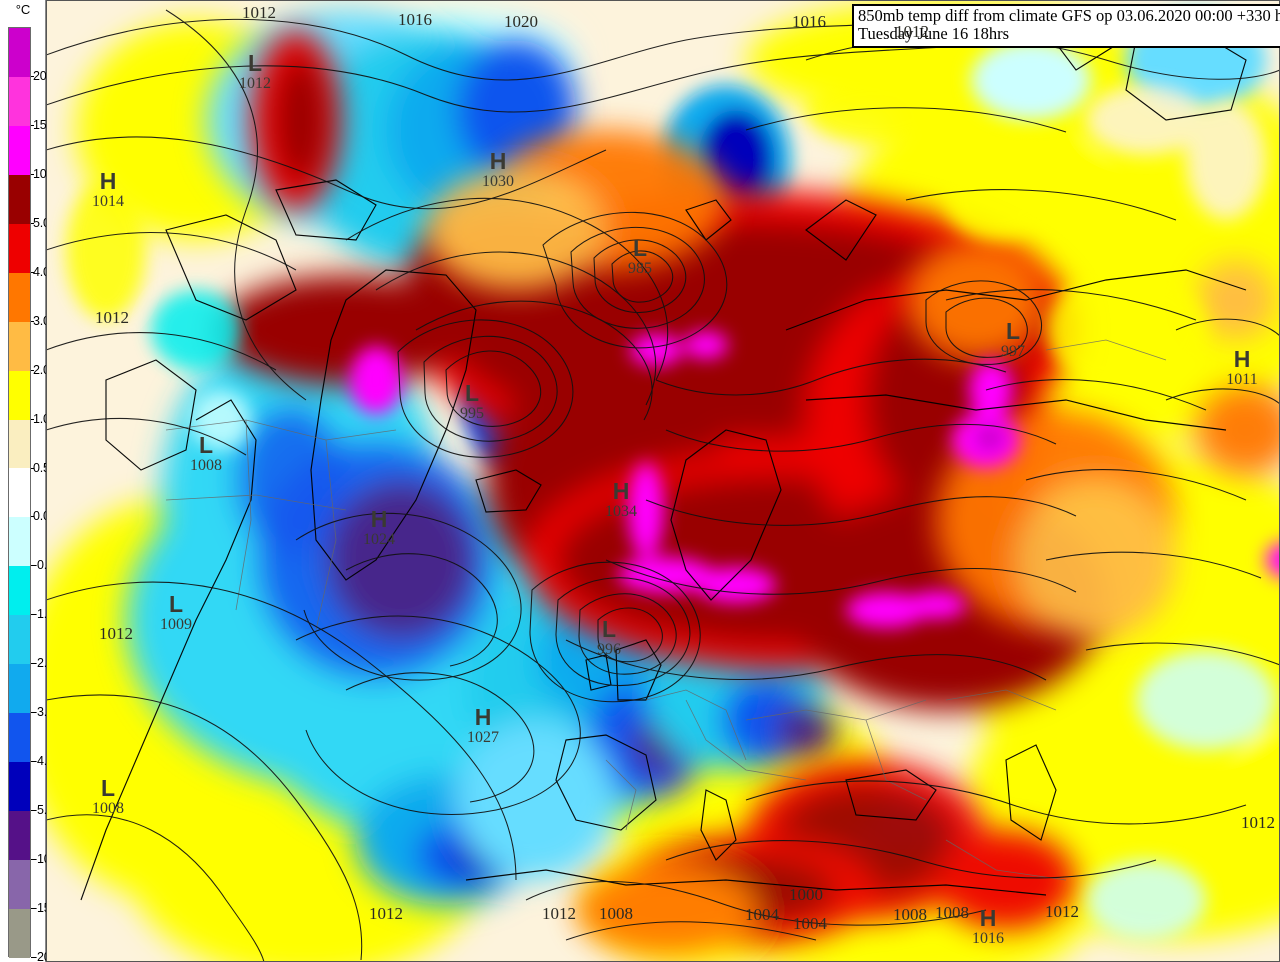  What do you see at coordinates (23, 9) in the screenshot?
I see `legend-unit-label: °C` at bounding box center [23, 9].